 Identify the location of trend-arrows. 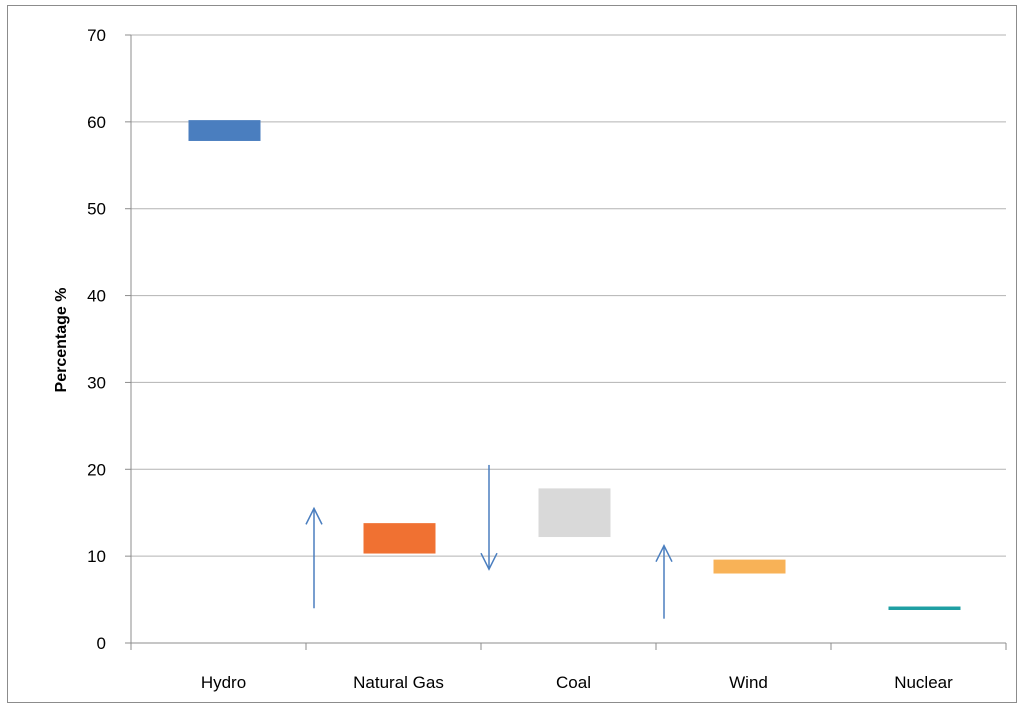
(489, 541).